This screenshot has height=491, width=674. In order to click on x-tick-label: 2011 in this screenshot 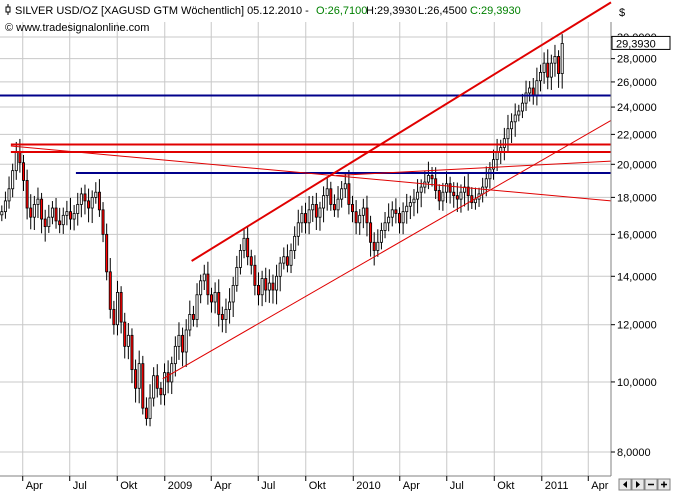, I will do `click(557, 485)`.